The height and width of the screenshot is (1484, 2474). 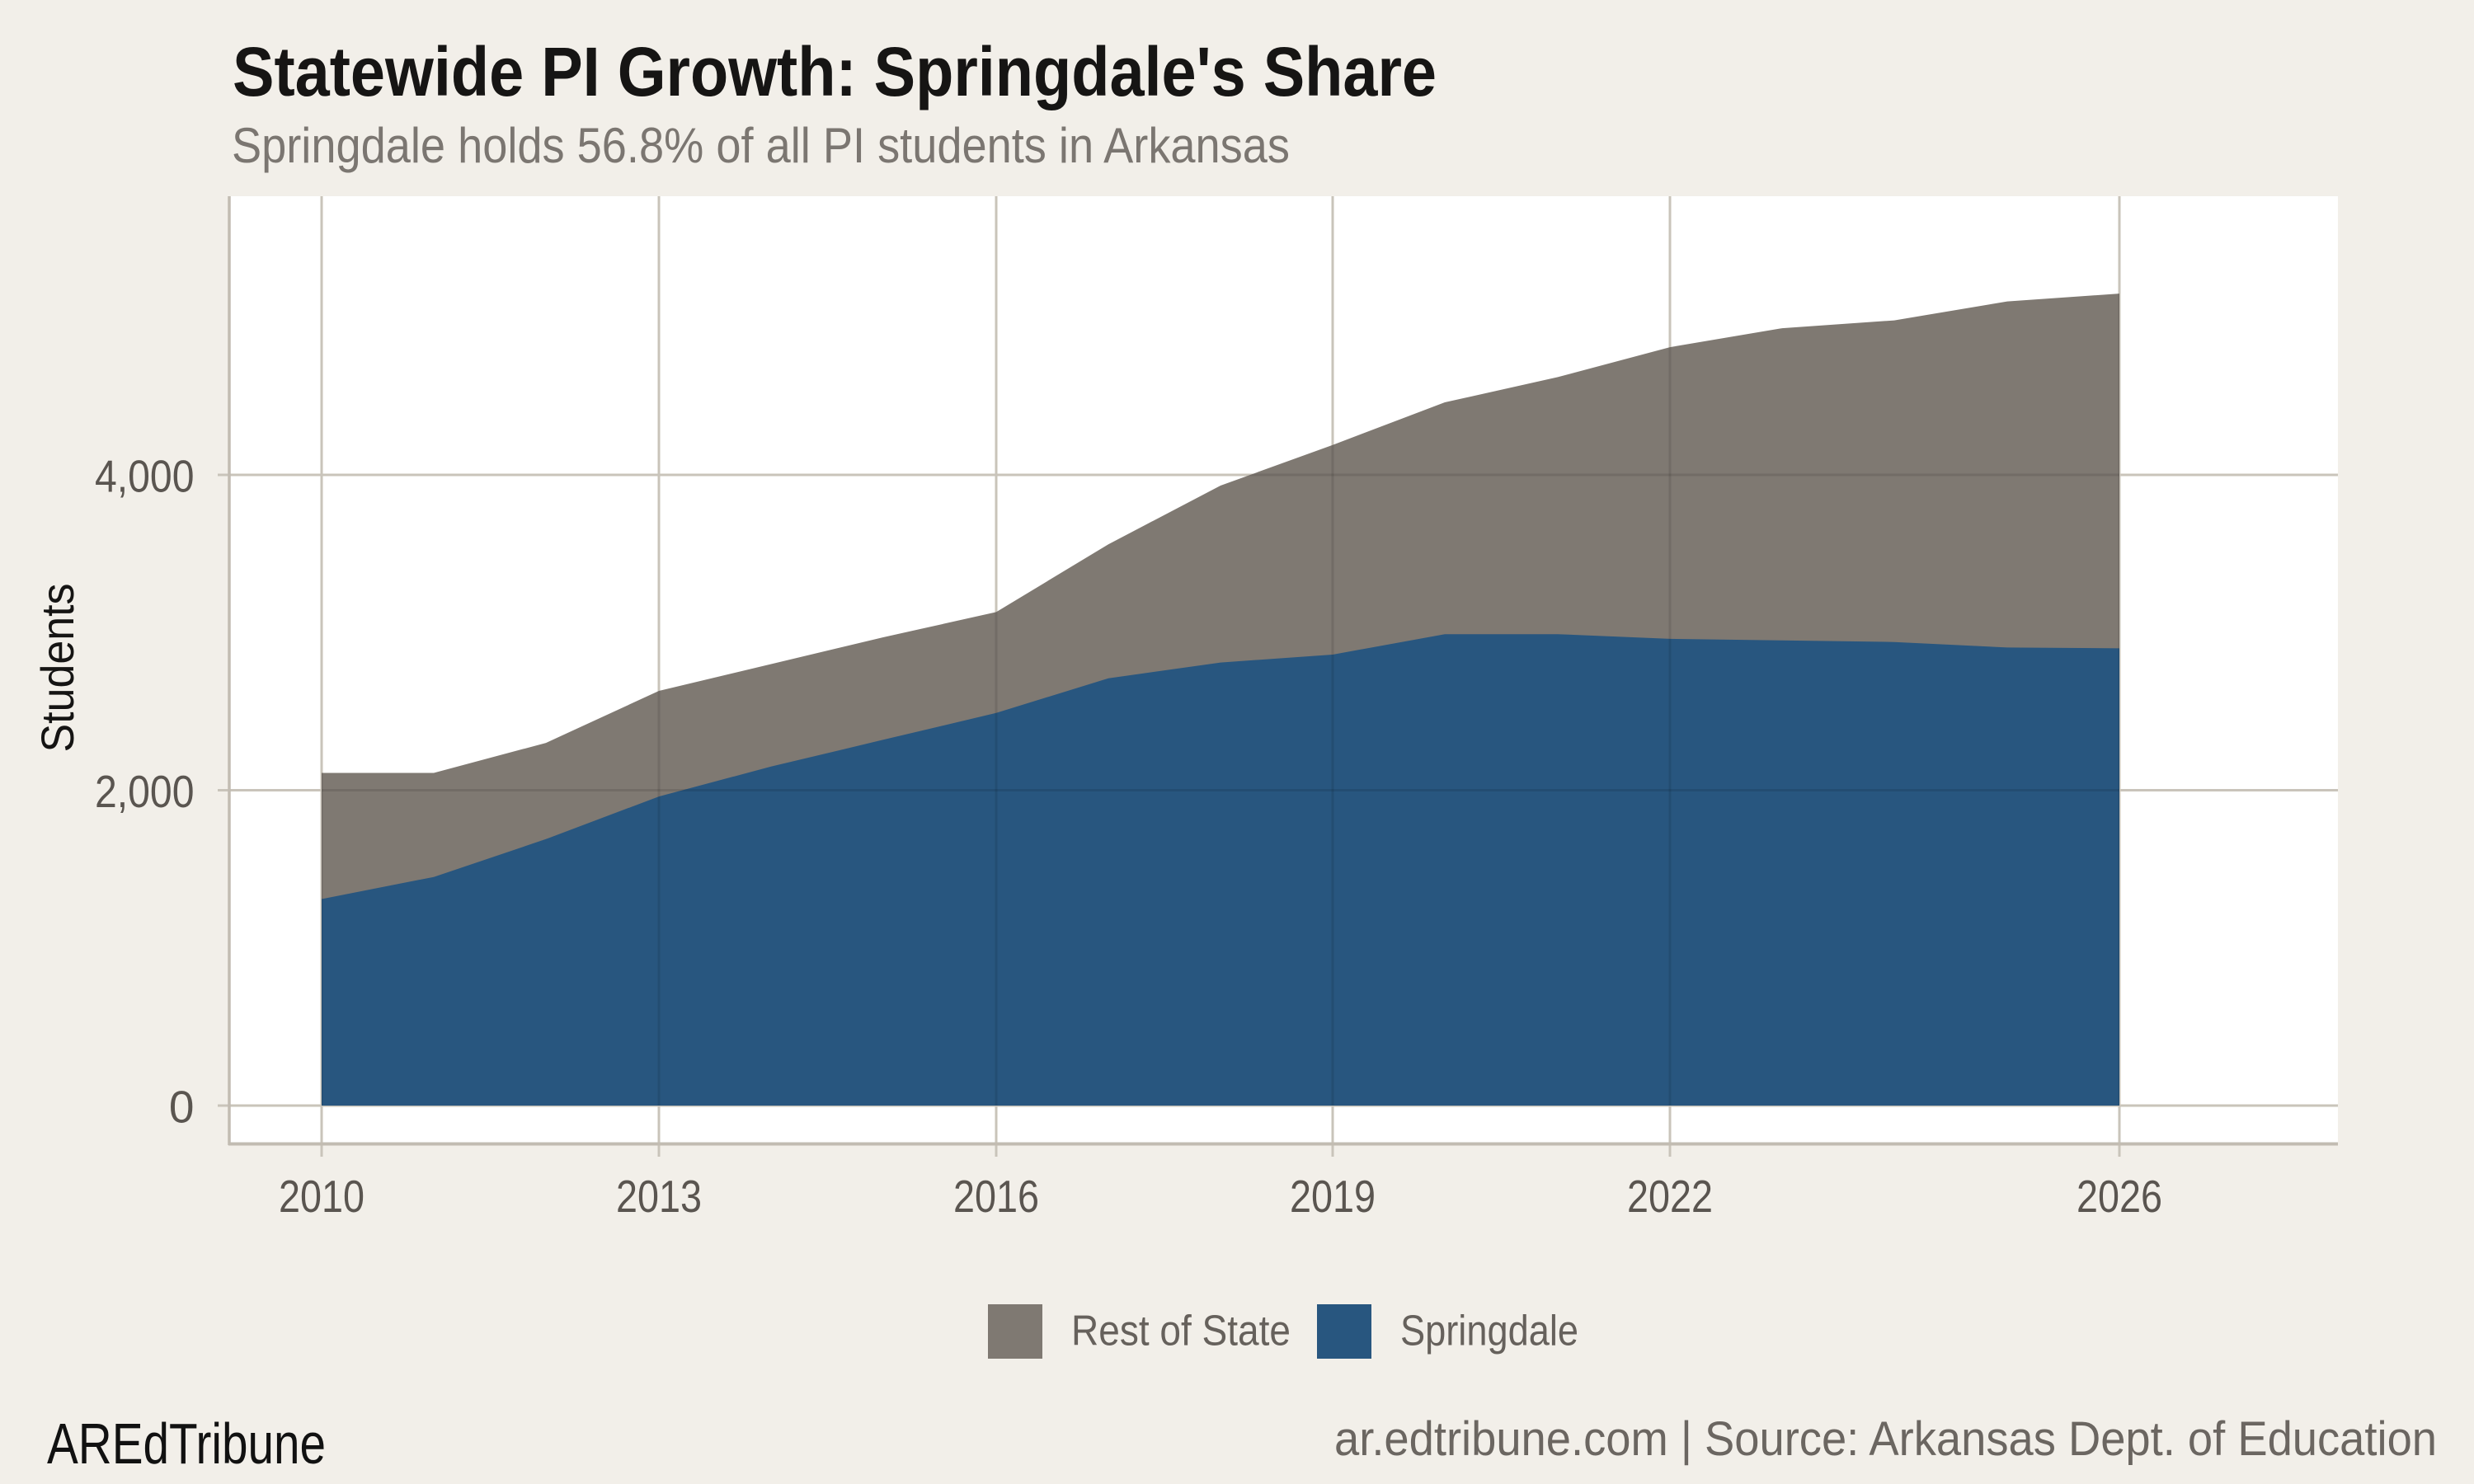 What do you see at coordinates (1489, 1331) in the screenshot?
I see `svg-text: Springdale` at bounding box center [1489, 1331].